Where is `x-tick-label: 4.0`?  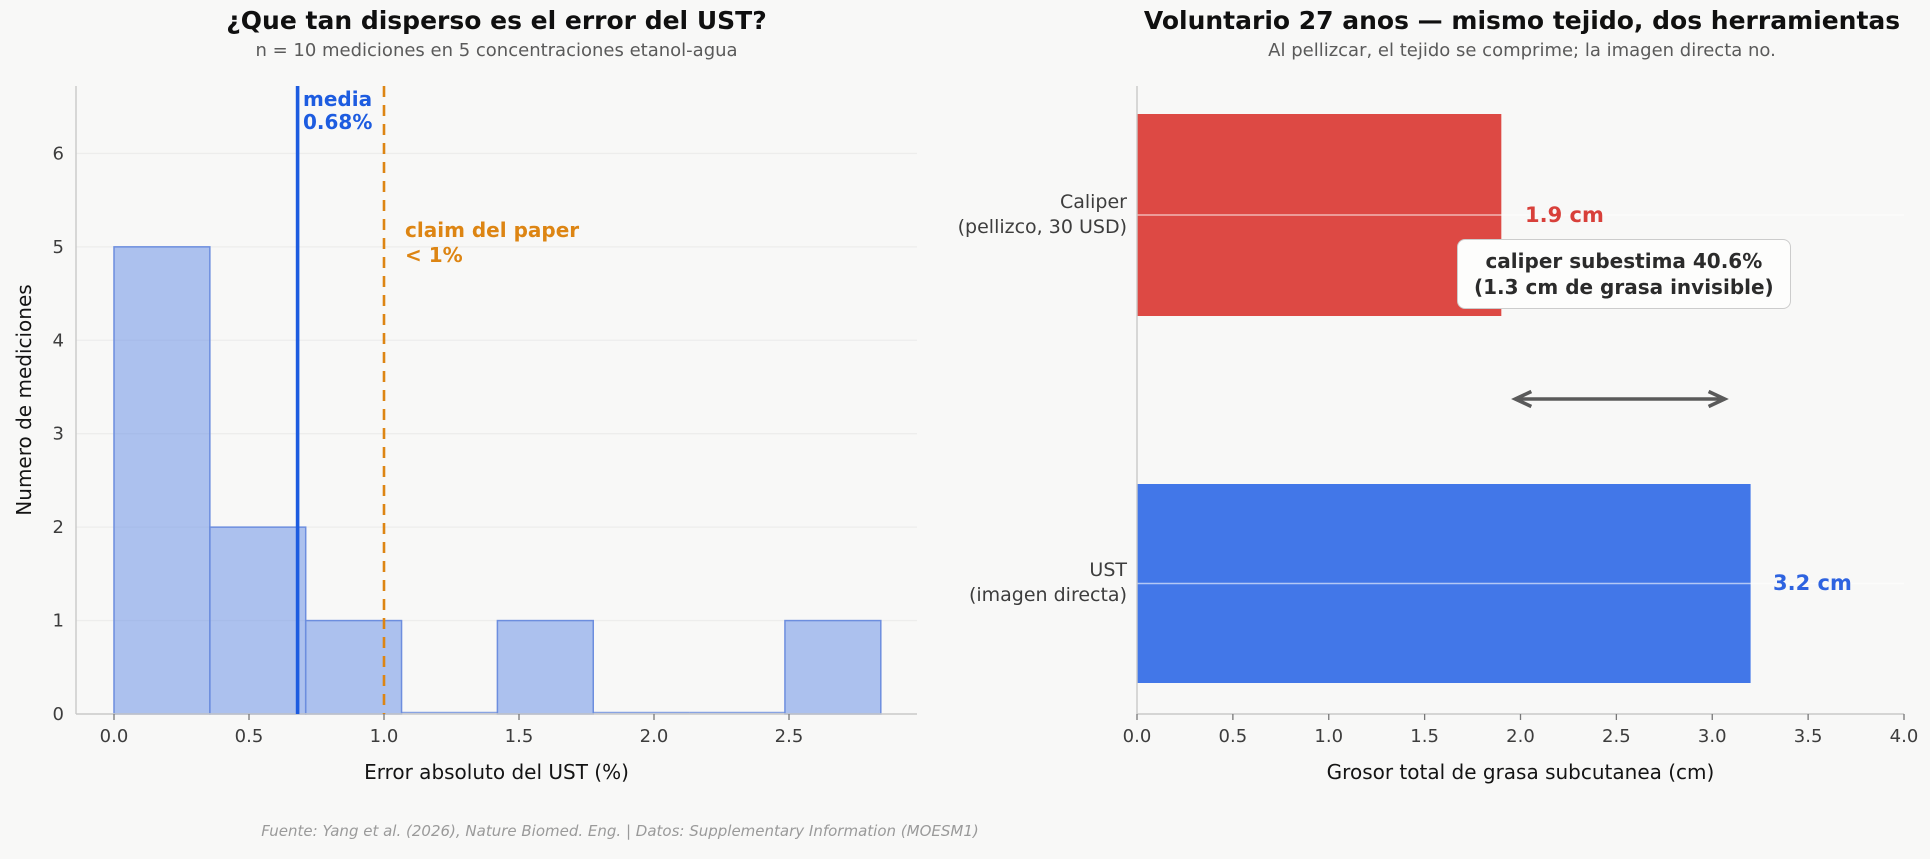
x-tick-label: 4.0 is located at coordinates (1904, 736).